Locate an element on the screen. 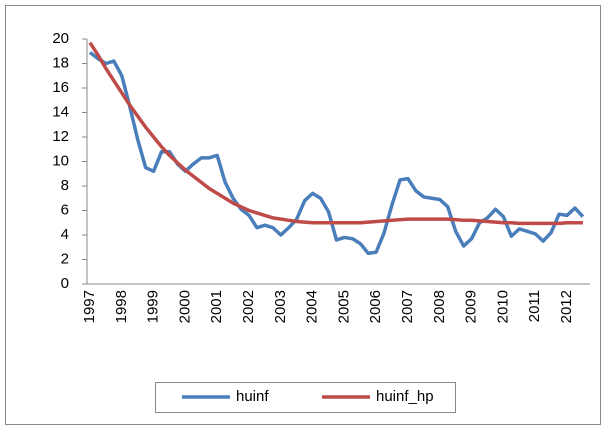 This screenshot has height=435, width=607. x-tick-label: 2012 is located at coordinates (566, 306).